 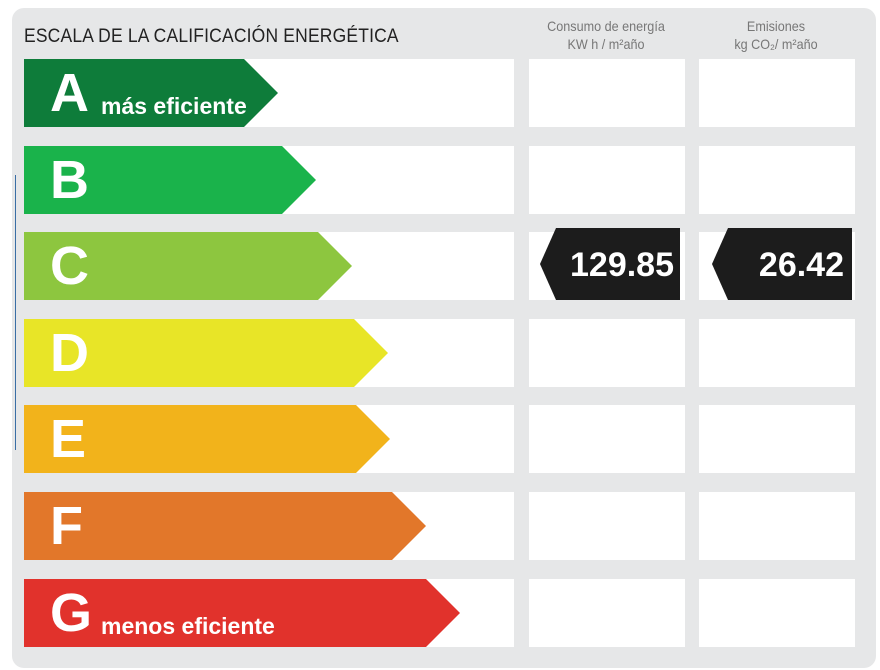 What do you see at coordinates (777, 180) in the screenshot?
I see `row-b-emisiones-cell` at bounding box center [777, 180].